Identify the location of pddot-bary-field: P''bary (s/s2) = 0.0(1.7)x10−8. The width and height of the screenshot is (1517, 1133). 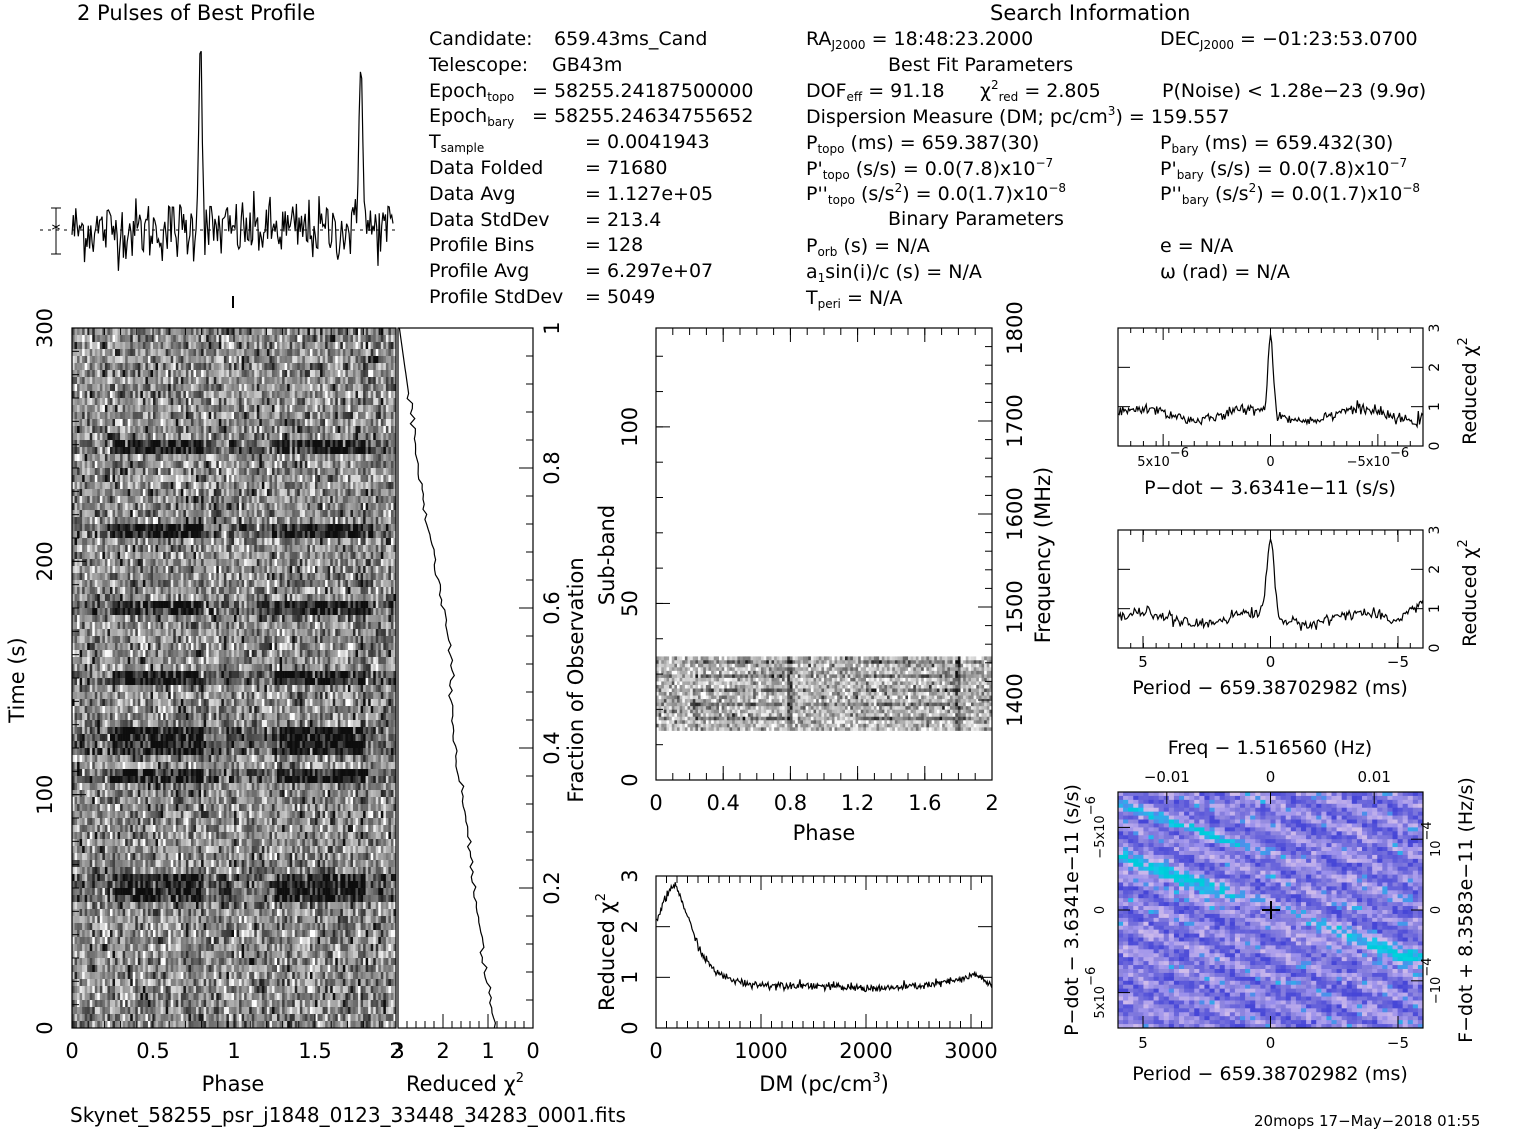
(1290, 194).